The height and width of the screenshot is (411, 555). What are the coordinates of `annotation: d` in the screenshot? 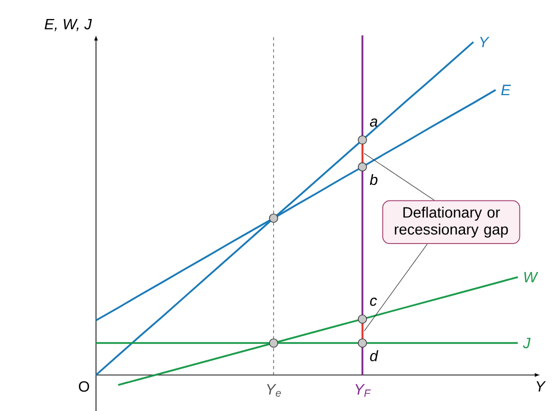 It's located at (374, 356).